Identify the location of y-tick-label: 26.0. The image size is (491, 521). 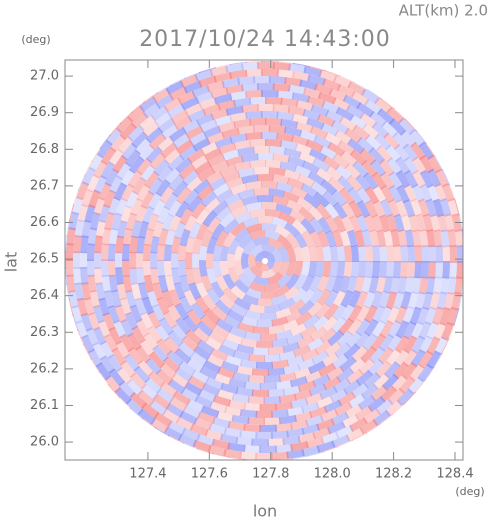
(44, 442).